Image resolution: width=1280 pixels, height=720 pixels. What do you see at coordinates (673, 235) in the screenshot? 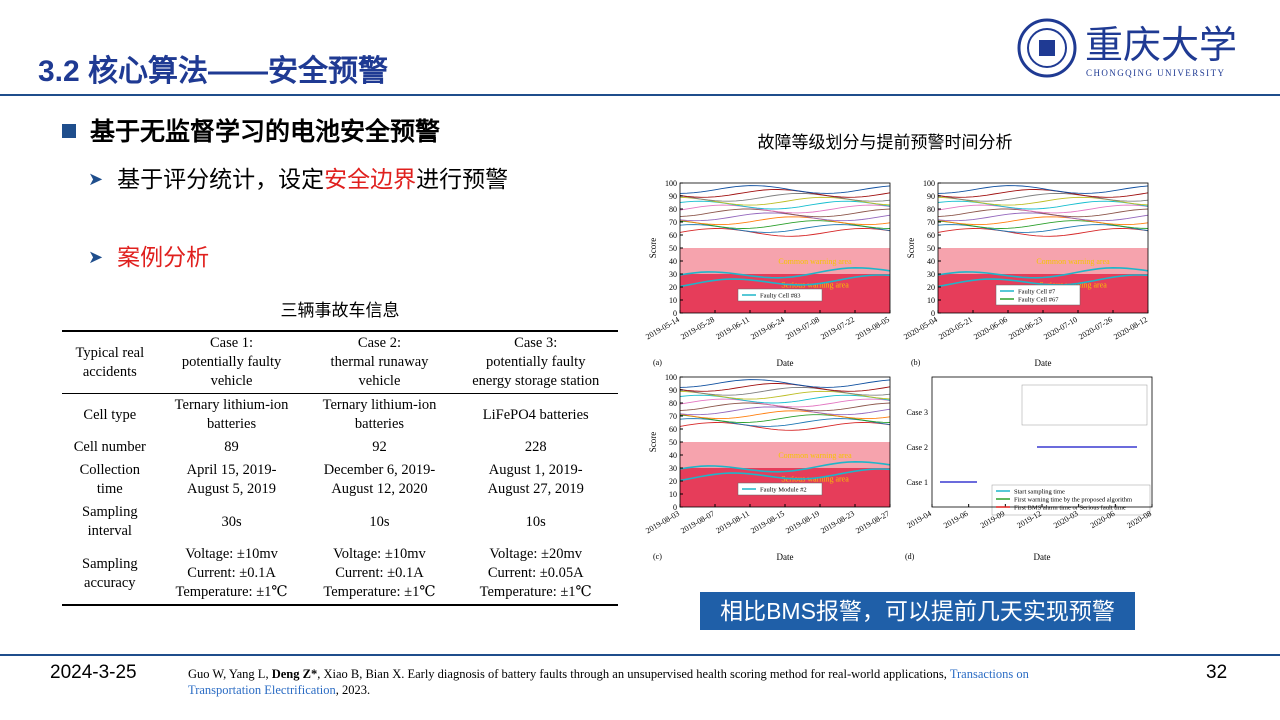
I see `y-tick-label: 60` at bounding box center [673, 235].